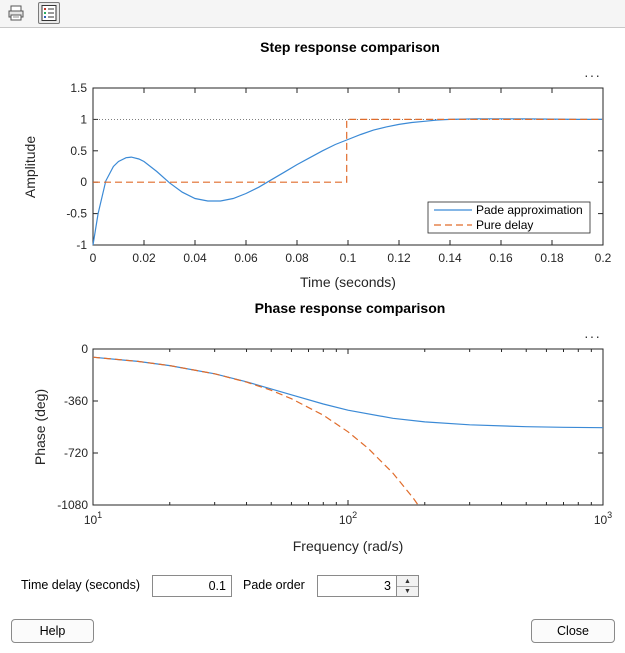 This screenshot has height=653, width=625. Describe the element at coordinates (93, 258) in the screenshot. I see `step-xtick-label: 0` at that location.